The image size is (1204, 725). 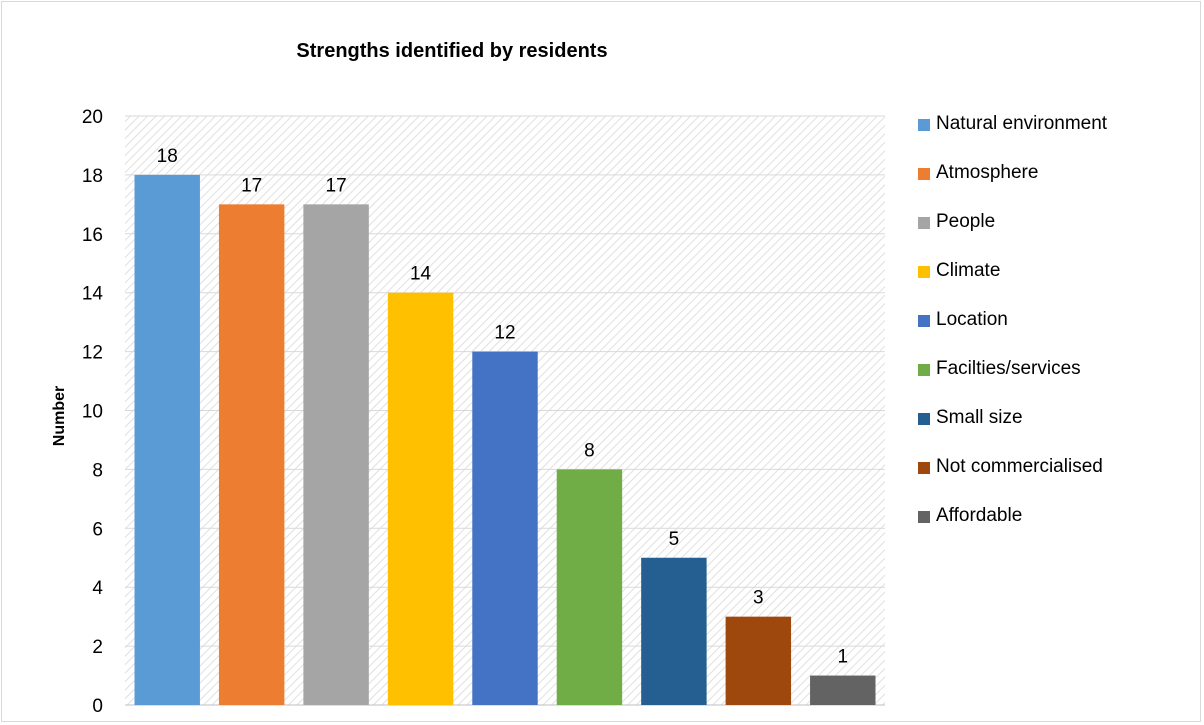 What do you see at coordinates (1058, 136) in the screenshot?
I see `legend-item: Natural environment` at bounding box center [1058, 136].